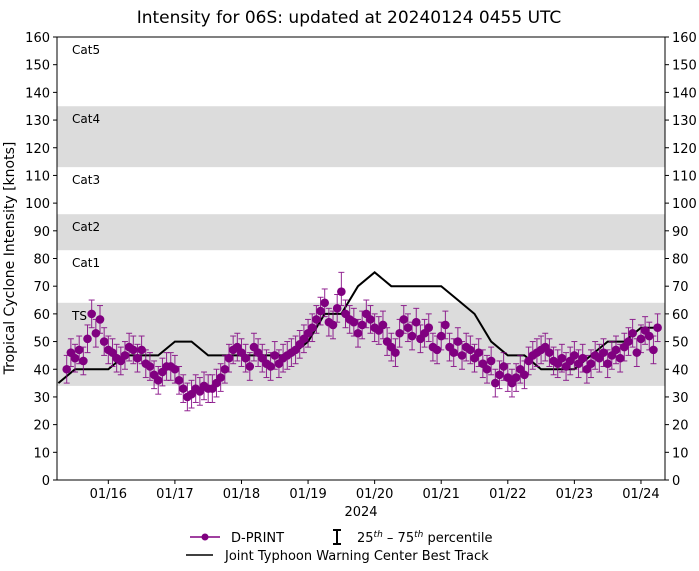  Describe the element at coordinates (41, 232) in the screenshot. I see `y-tick-label-left: 90` at that location.